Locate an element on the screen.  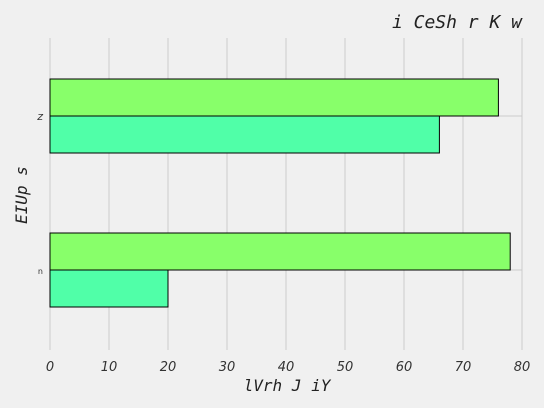
x-tick-label: 60 is located at coordinates (404, 367).